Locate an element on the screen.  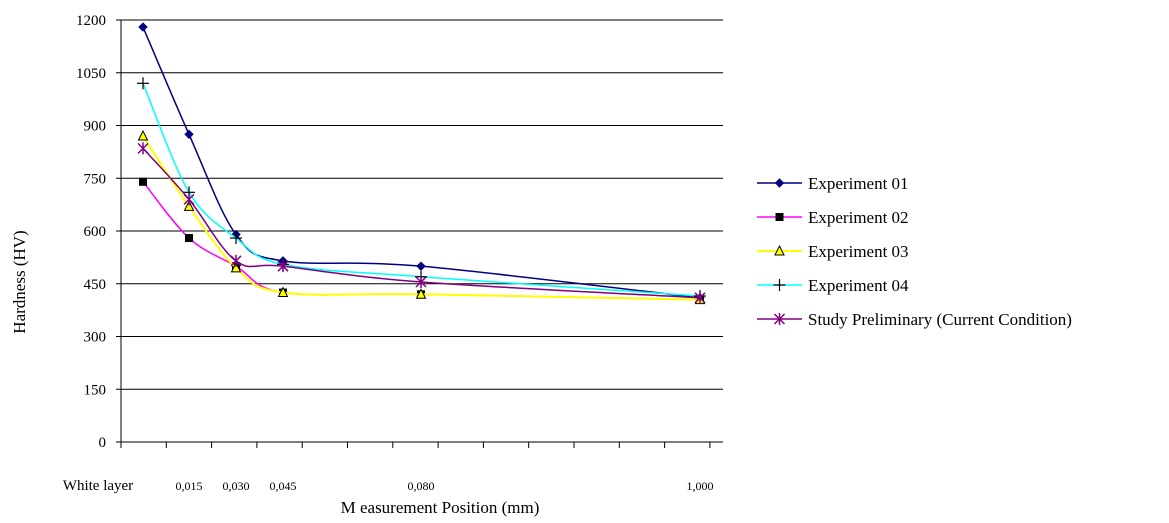
legend-item: Experiment 01 is located at coordinates (833, 183).